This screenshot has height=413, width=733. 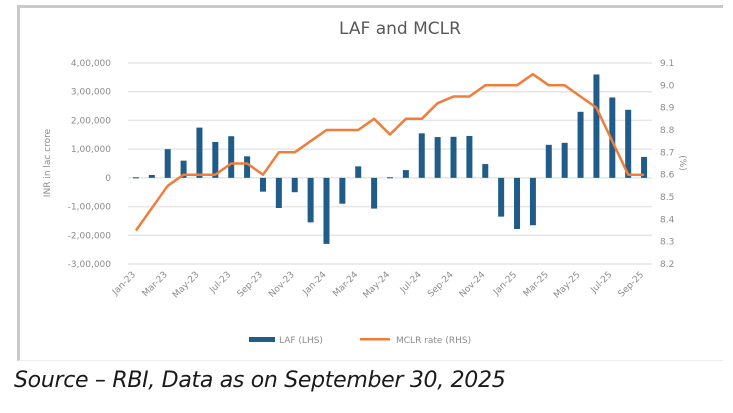 I want to click on right-tick-label: 9.1, so click(x=667, y=64).